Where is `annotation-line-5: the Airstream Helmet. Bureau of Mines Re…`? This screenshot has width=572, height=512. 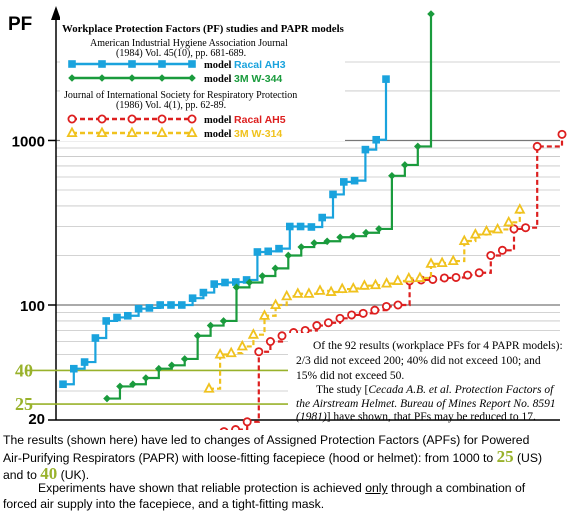
annotation-line-5: the Airstream Helmet. Bureau of Mines Re… is located at coordinates (426, 404).